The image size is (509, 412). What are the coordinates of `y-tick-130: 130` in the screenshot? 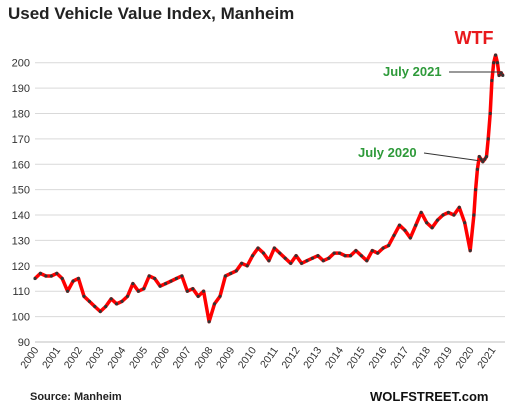 It's located at (21, 241).